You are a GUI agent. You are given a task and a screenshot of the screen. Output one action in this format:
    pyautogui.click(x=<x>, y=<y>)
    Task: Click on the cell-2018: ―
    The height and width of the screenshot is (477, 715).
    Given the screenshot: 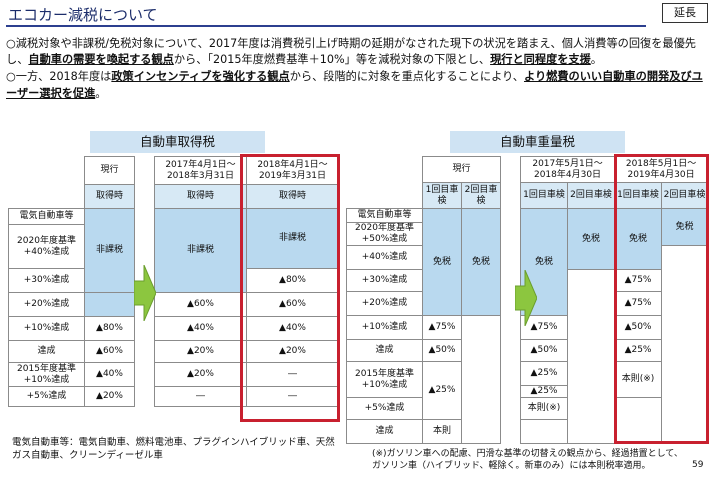 What is the action you would take?
    pyautogui.click(x=292, y=396)
    